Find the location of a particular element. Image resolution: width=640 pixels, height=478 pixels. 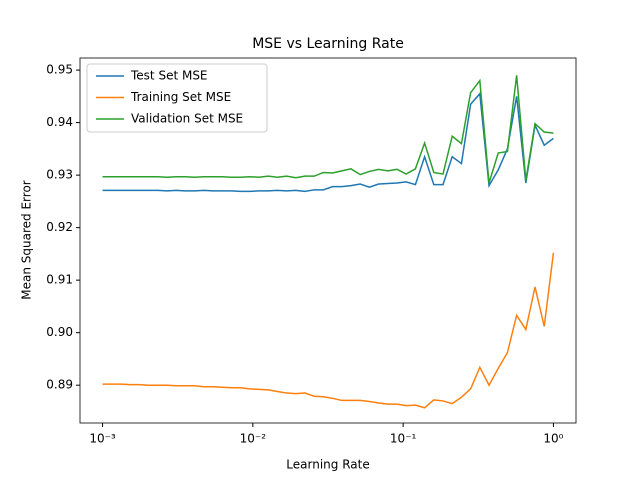

y-tick-label: 0.93 is located at coordinates (59, 175).